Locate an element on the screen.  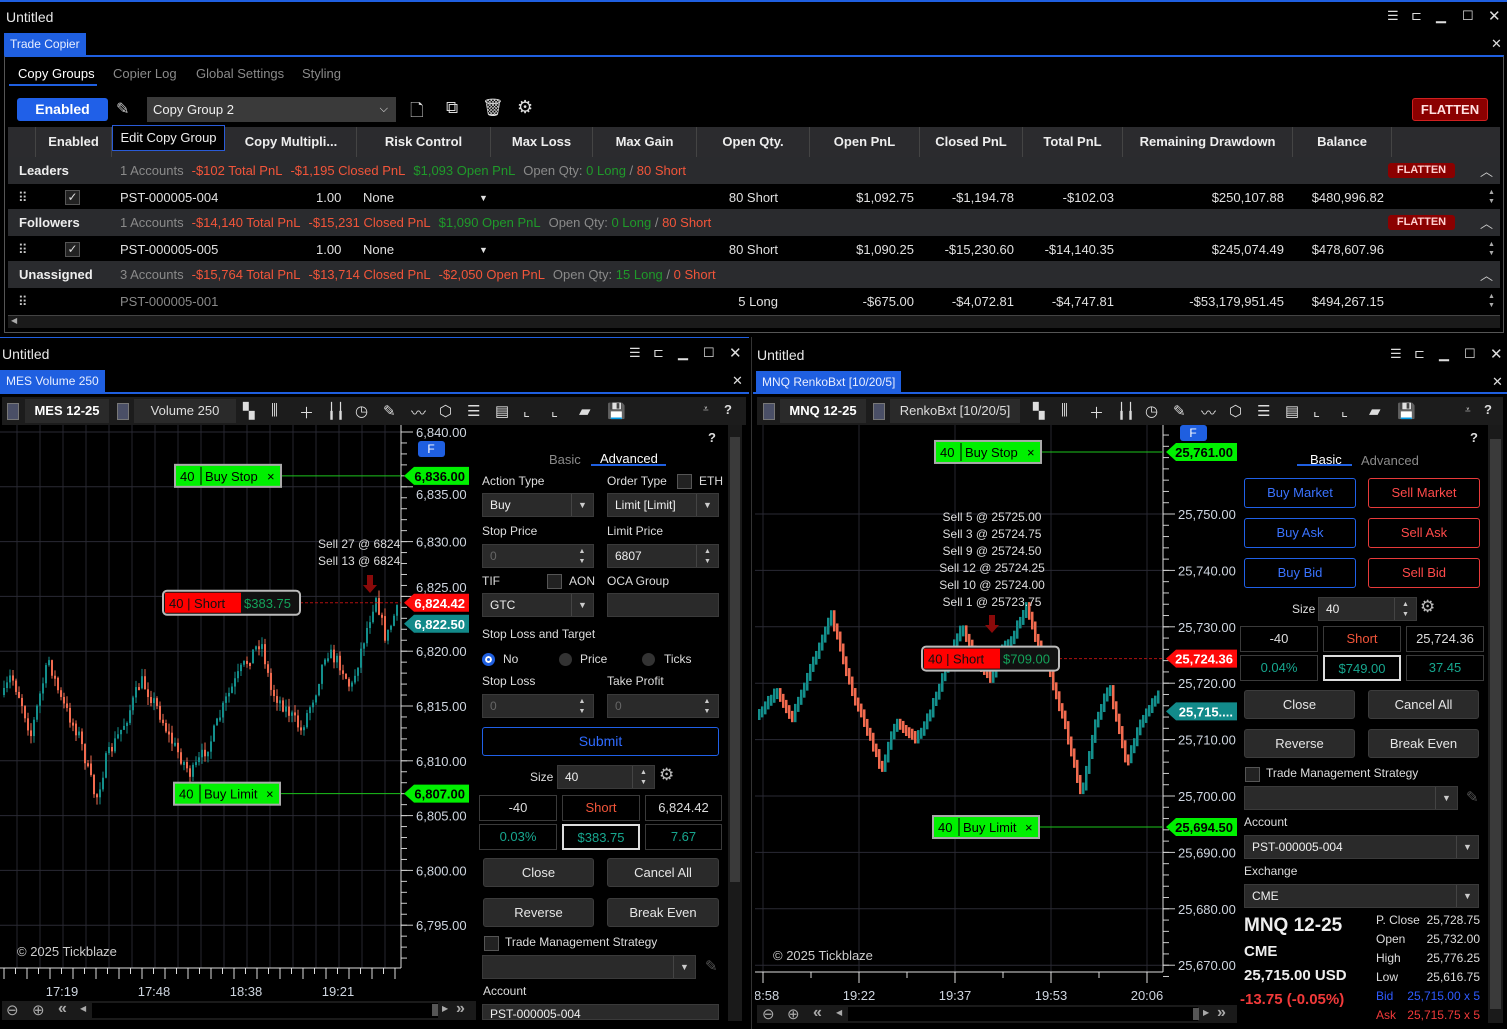
oca-group-input is located at coordinates (663, 605).